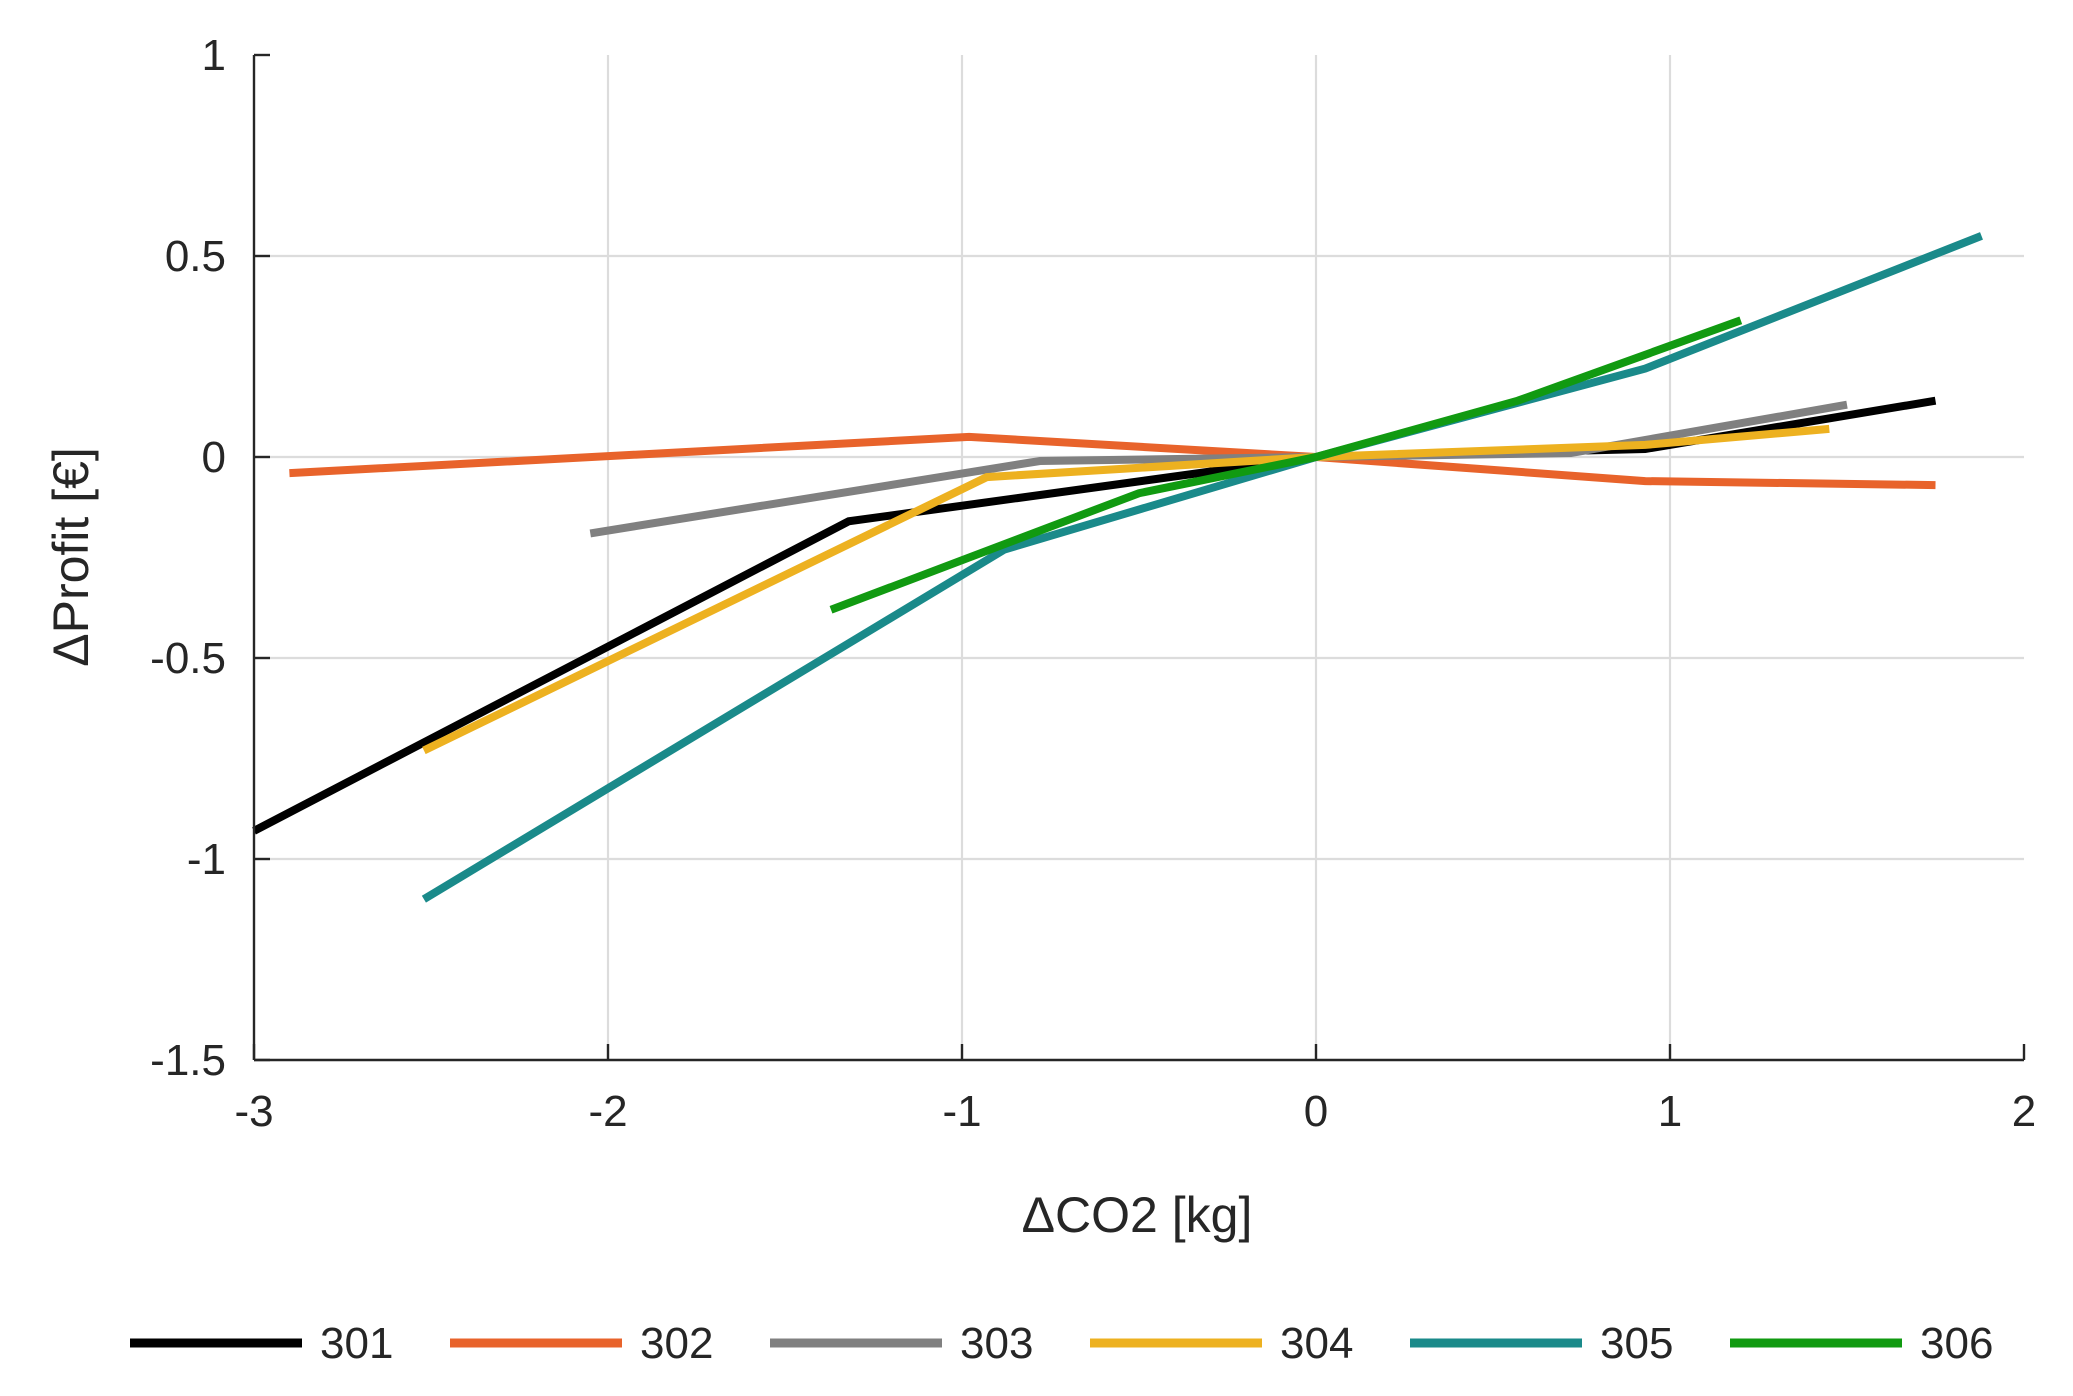 This screenshot has width=2073, height=1396. What do you see at coordinates (676, 1343) in the screenshot?
I see `legend-label-302: 302` at bounding box center [676, 1343].